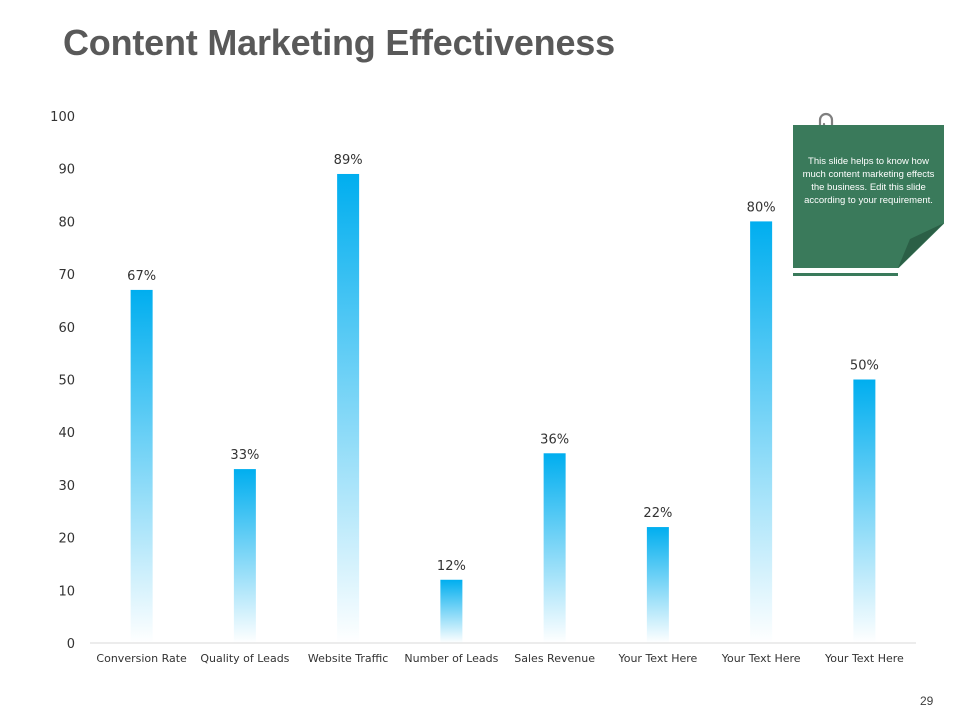  Describe the element at coordinates (244, 658) in the screenshot. I see `x-category-label: Quality of Leads` at that location.